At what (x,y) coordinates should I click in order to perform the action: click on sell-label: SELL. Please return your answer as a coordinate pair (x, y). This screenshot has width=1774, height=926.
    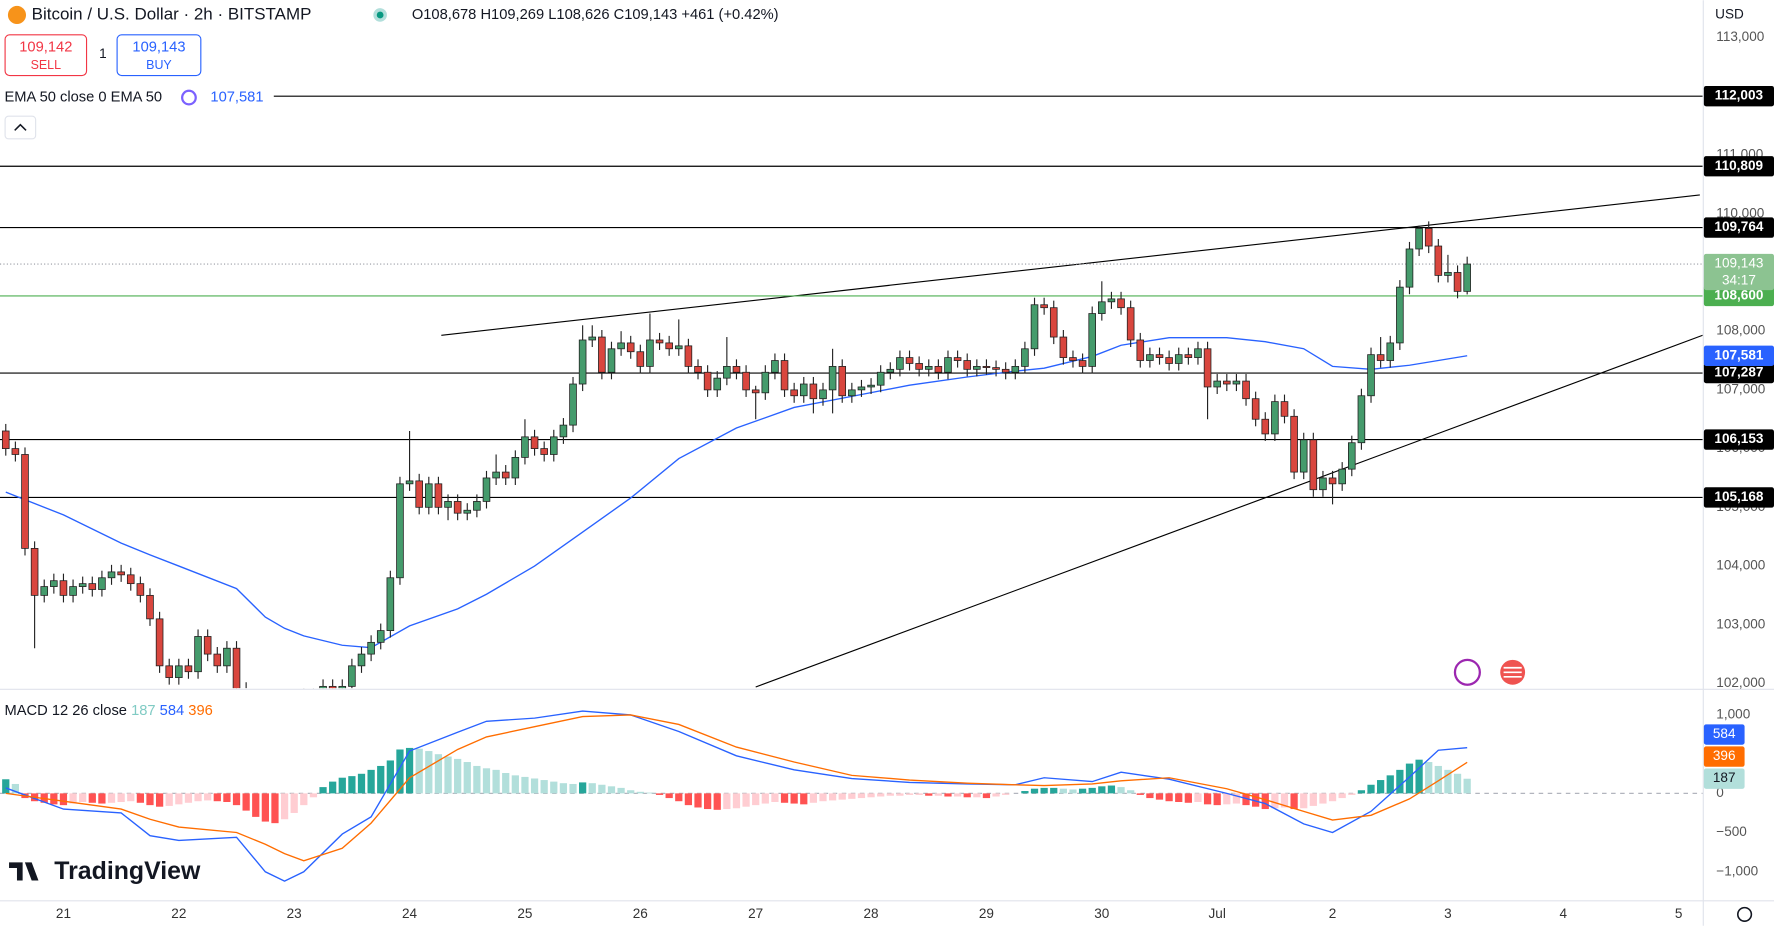
    Looking at the image, I should click on (46, 65).